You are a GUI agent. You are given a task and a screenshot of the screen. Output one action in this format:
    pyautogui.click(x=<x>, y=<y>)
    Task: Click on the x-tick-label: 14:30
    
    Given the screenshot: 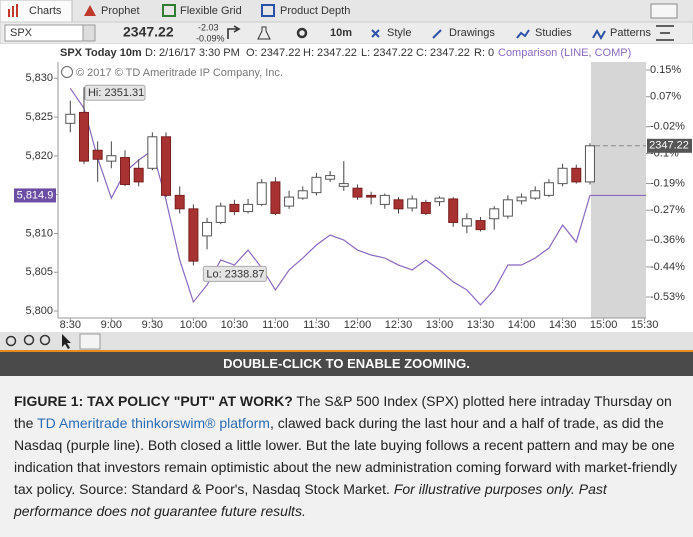 What is the action you would take?
    pyautogui.click(x=563, y=325)
    